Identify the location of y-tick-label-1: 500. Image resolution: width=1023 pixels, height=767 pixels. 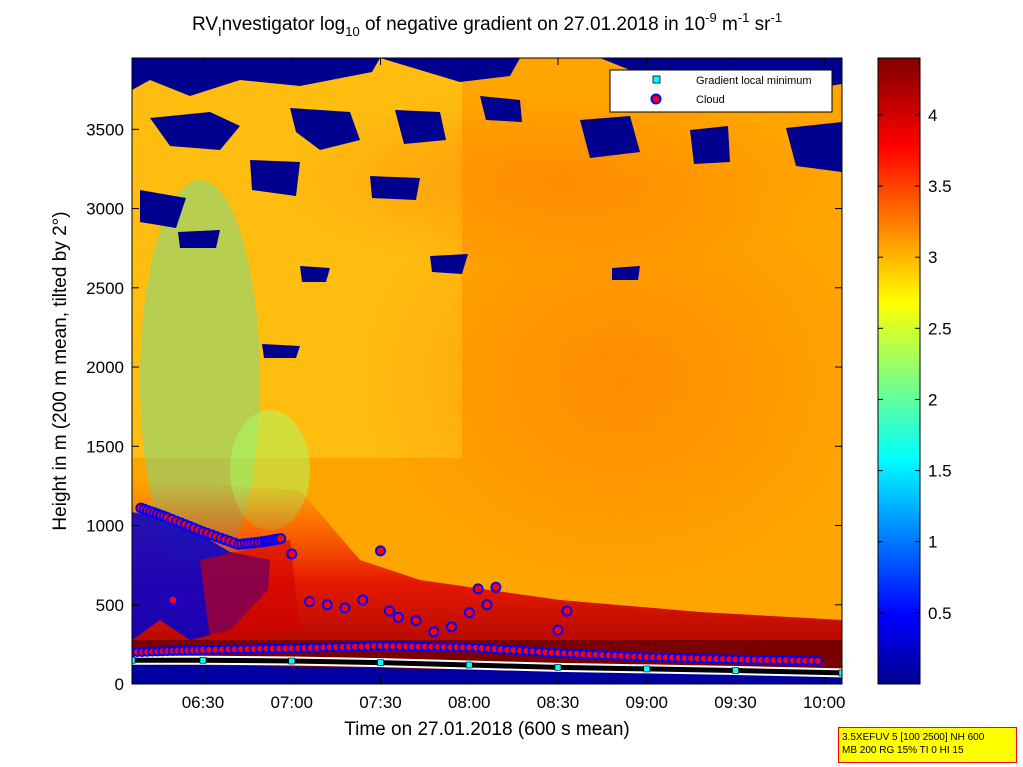
(110, 605).